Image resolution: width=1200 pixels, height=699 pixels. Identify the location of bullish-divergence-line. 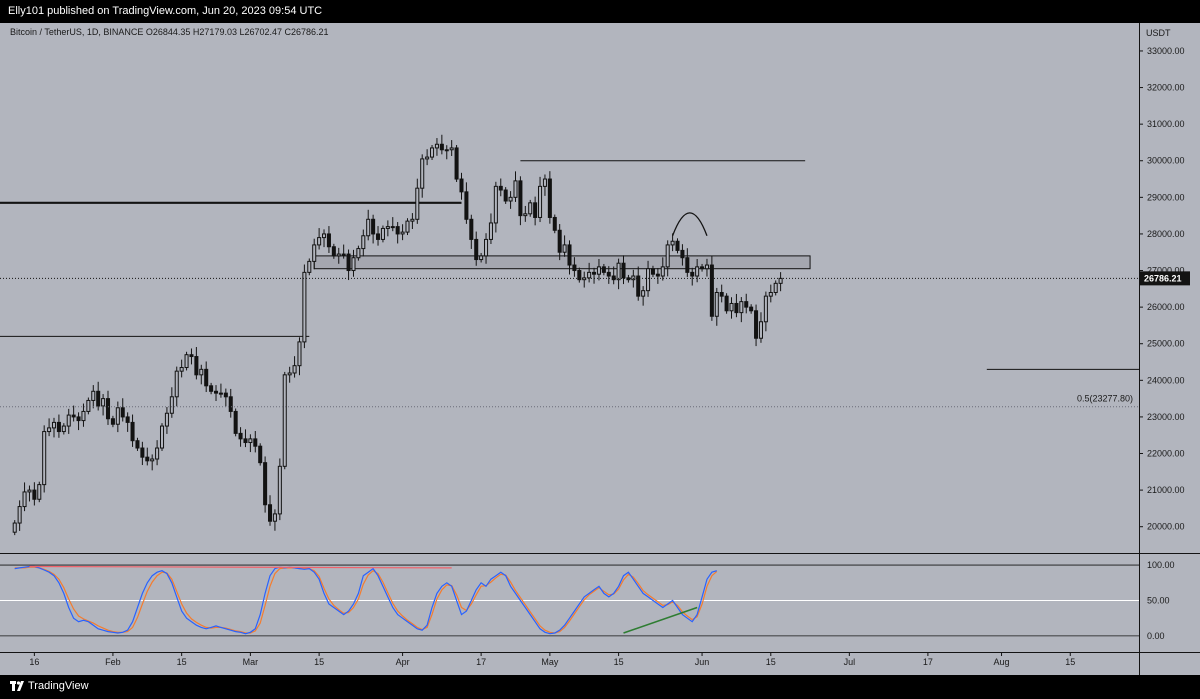
(660, 620).